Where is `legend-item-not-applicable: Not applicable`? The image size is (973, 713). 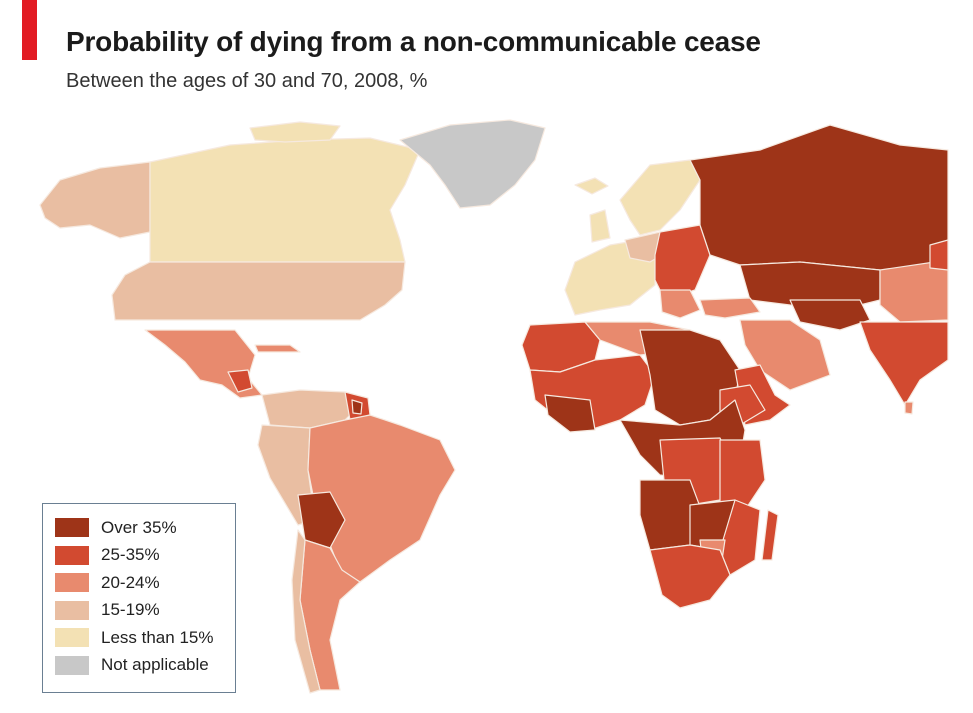 legend-item-not-applicable: Not applicable is located at coordinates (139, 666).